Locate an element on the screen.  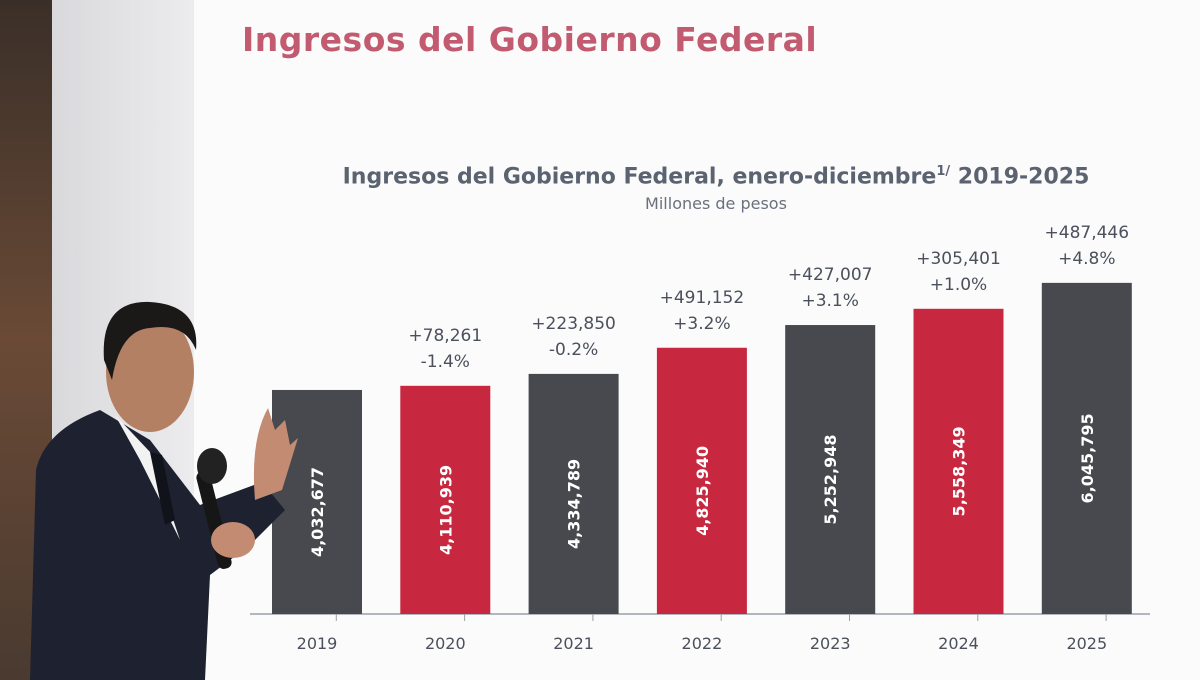
bar-2022 is located at coordinates (701, 480).